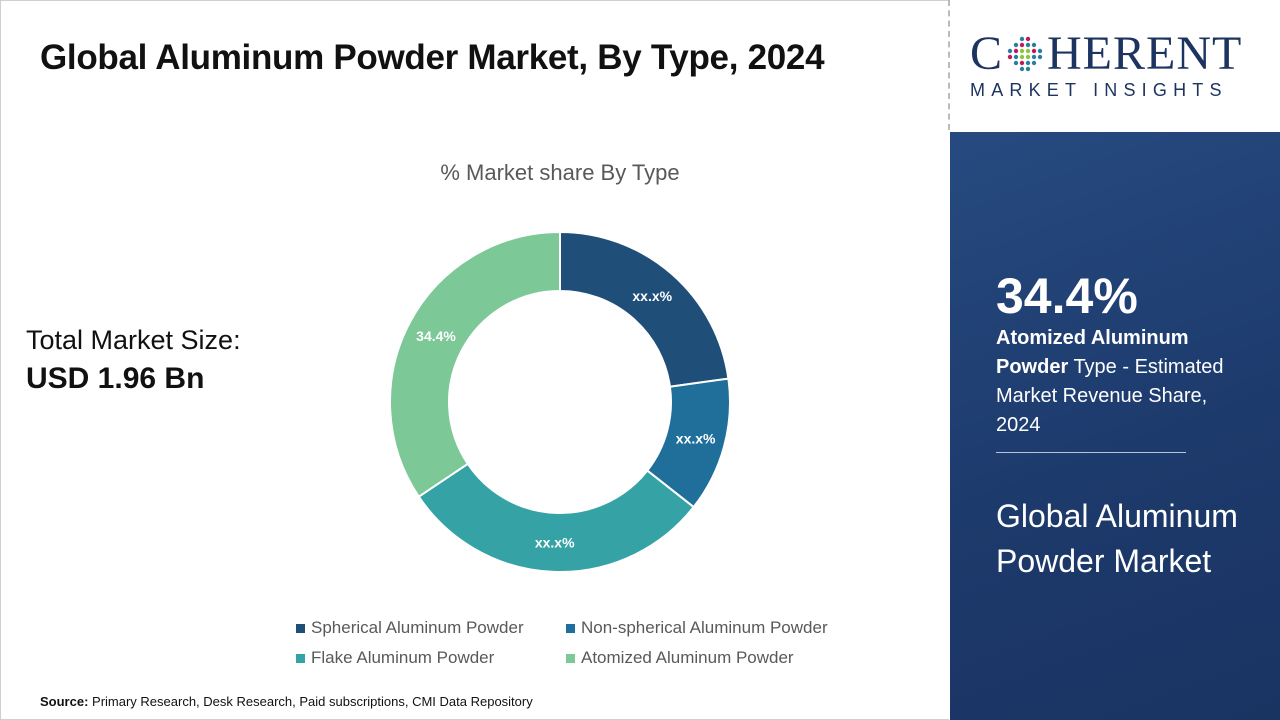 This screenshot has height=720, width=1280. I want to click on data-label: 34.4%, so click(436, 336).